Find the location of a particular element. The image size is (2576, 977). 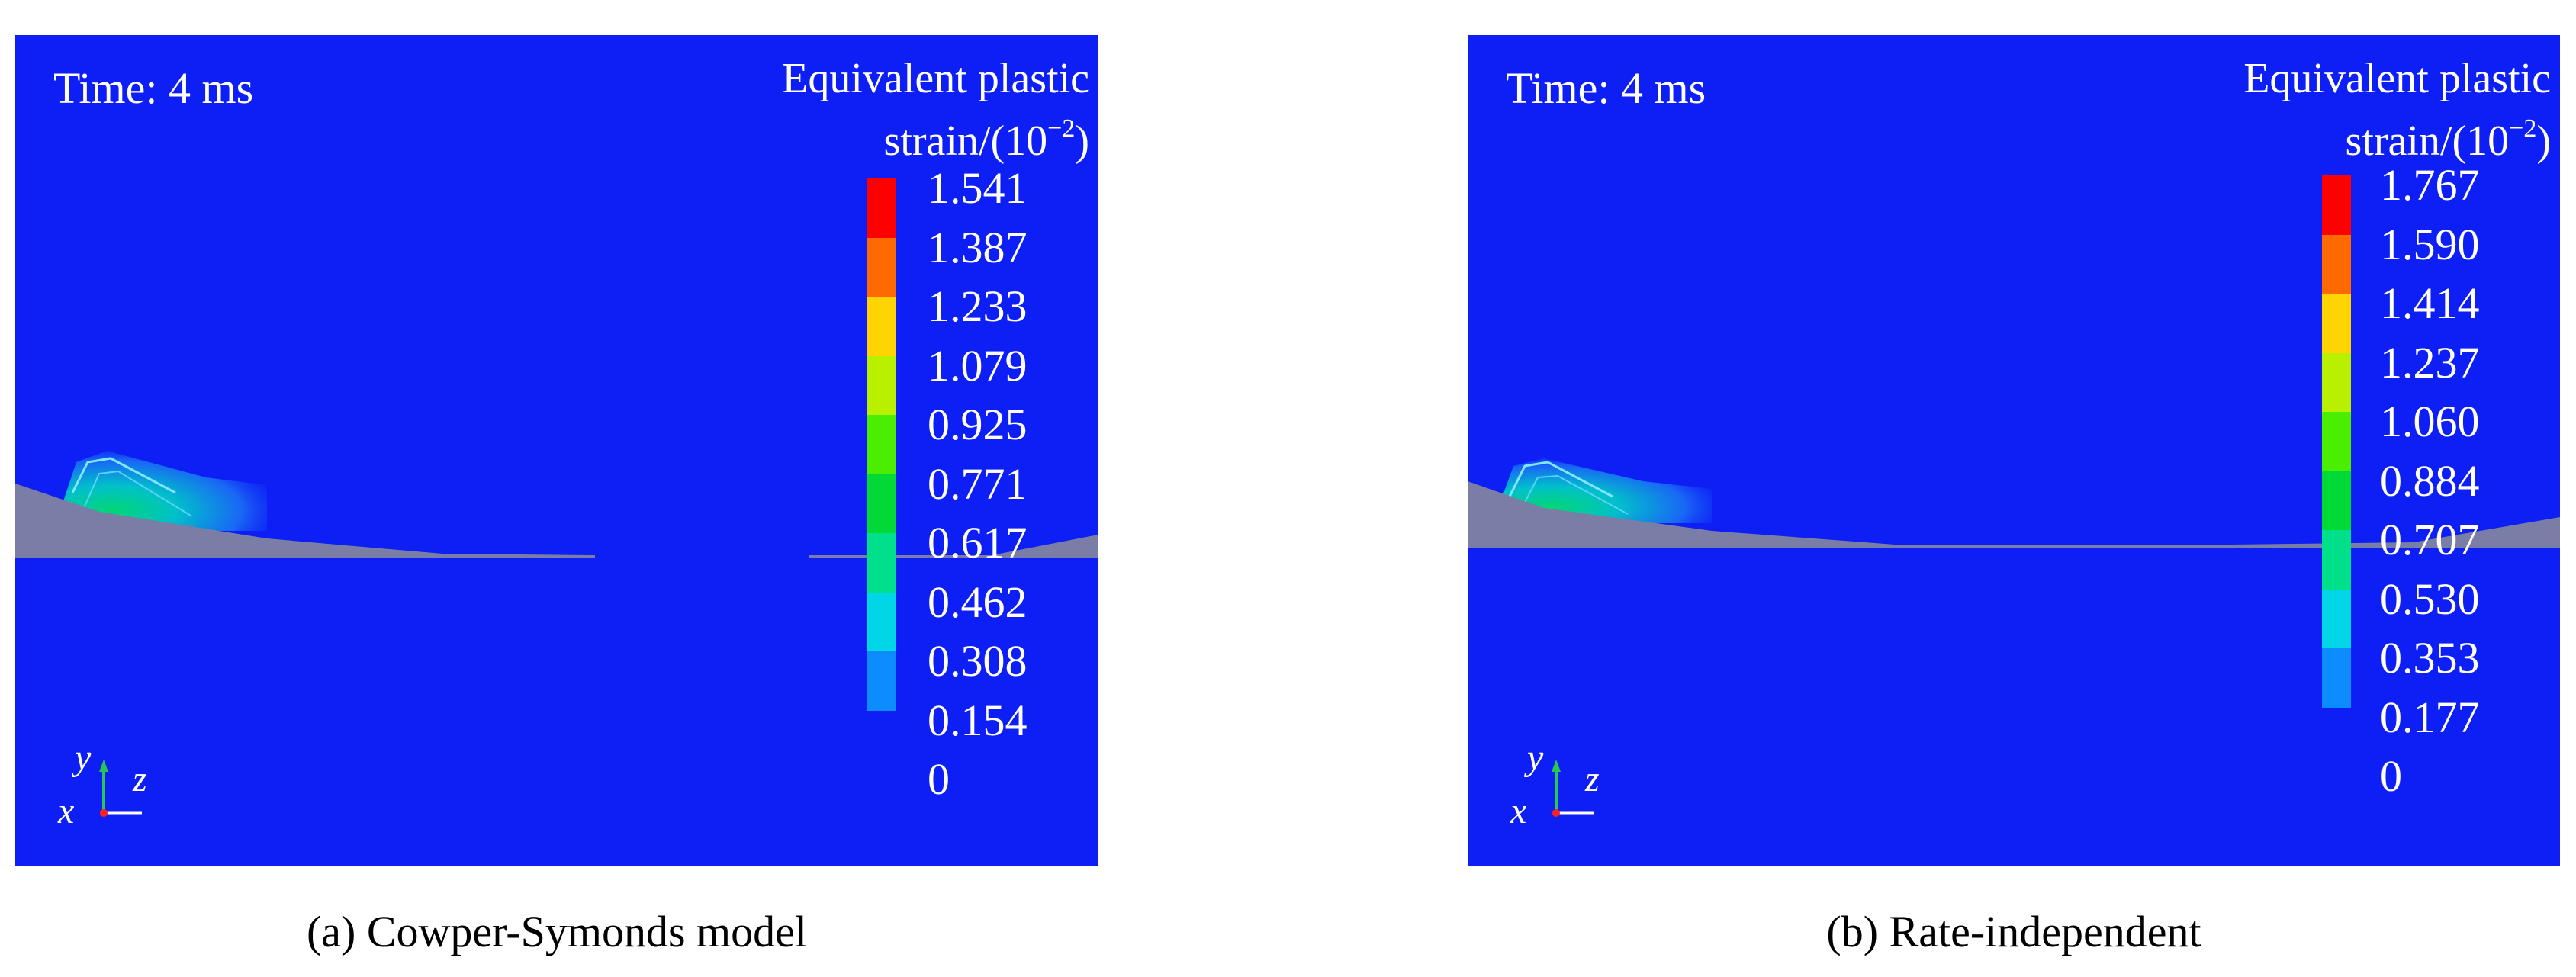

legend-value: 0.530 is located at coordinates (2430, 599).